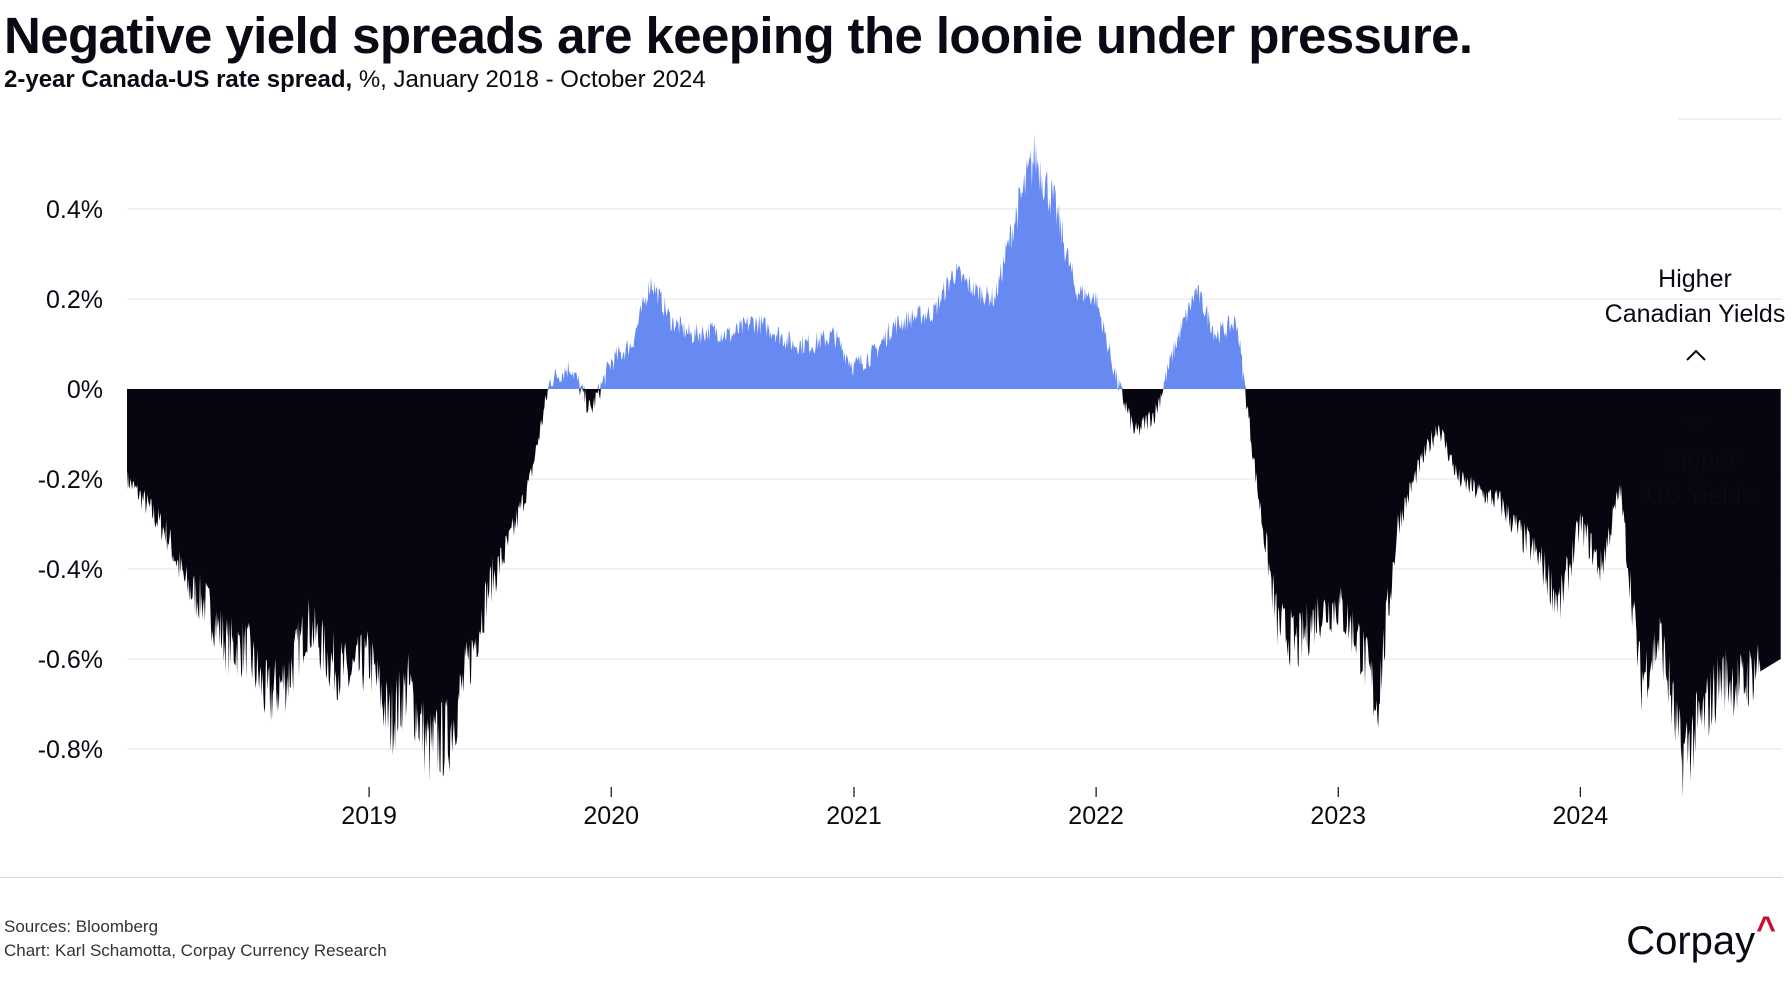 Image resolution: width=1792 pixels, height=1000 pixels. Describe the element at coordinates (1696, 355) in the screenshot. I see `chevron-up-icon` at that location.